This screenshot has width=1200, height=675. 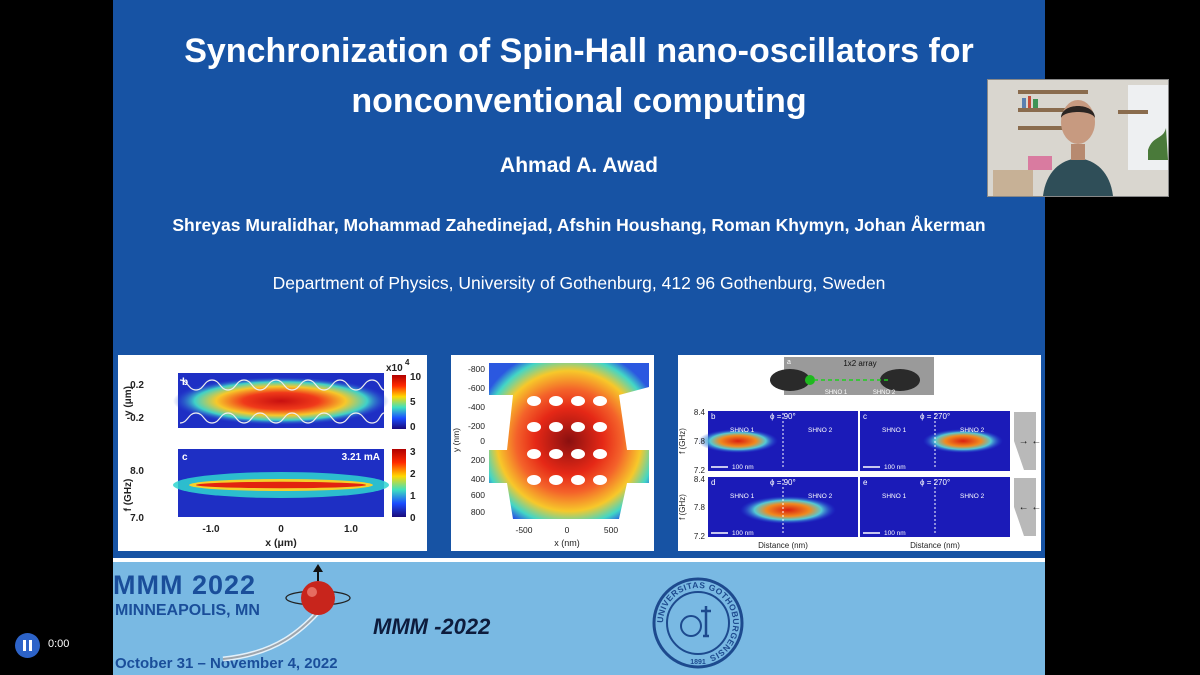 I want to click on c-cbar-tick-1: 1, so click(x=413, y=496).